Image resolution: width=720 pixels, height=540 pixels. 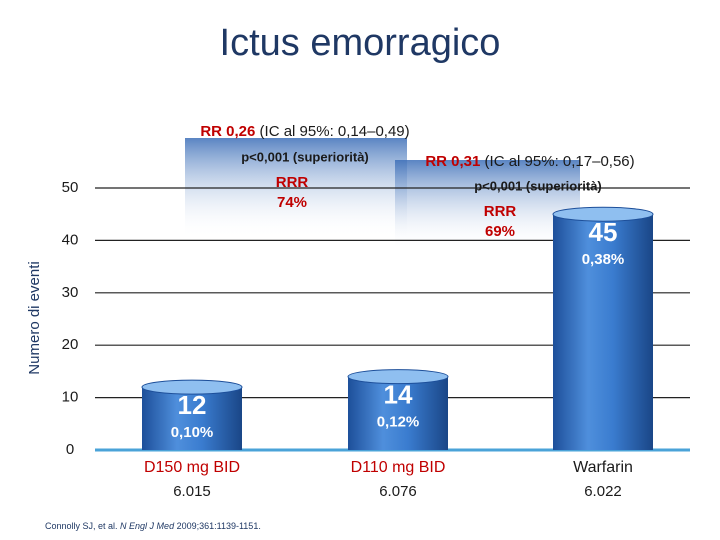 I want to click on value-label: 45, so click(x=603, y=232).